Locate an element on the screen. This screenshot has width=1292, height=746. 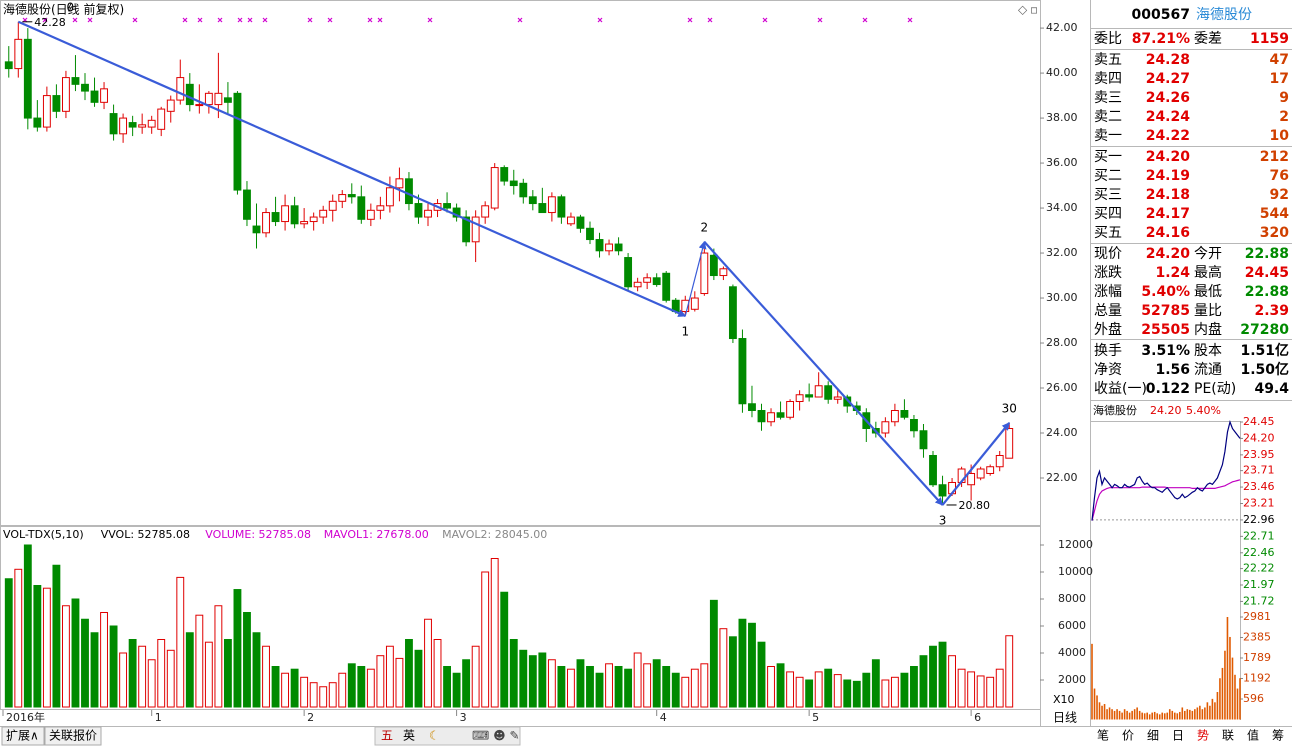
quote-label: 股本 is located at coordinates (1208, 351).